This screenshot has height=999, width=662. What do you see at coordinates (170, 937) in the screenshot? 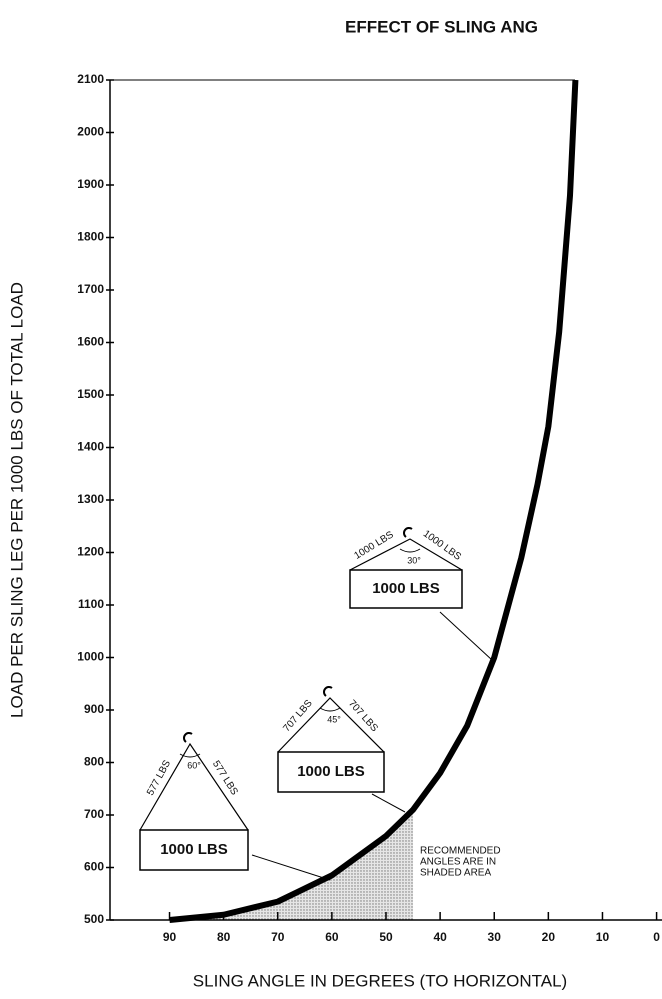
I see `x-tick-label: 90` at bounding box center [170, 937].